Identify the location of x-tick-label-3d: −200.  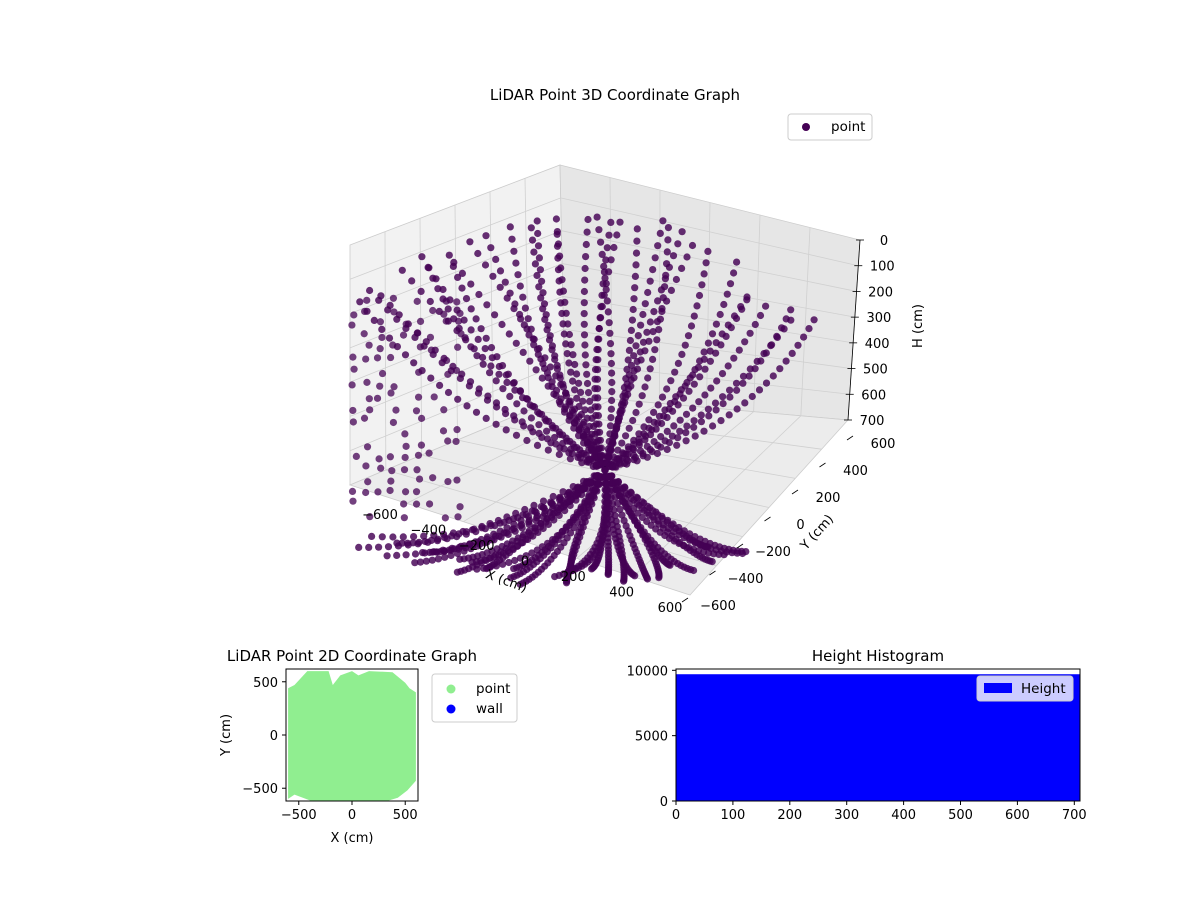
(477, 546).